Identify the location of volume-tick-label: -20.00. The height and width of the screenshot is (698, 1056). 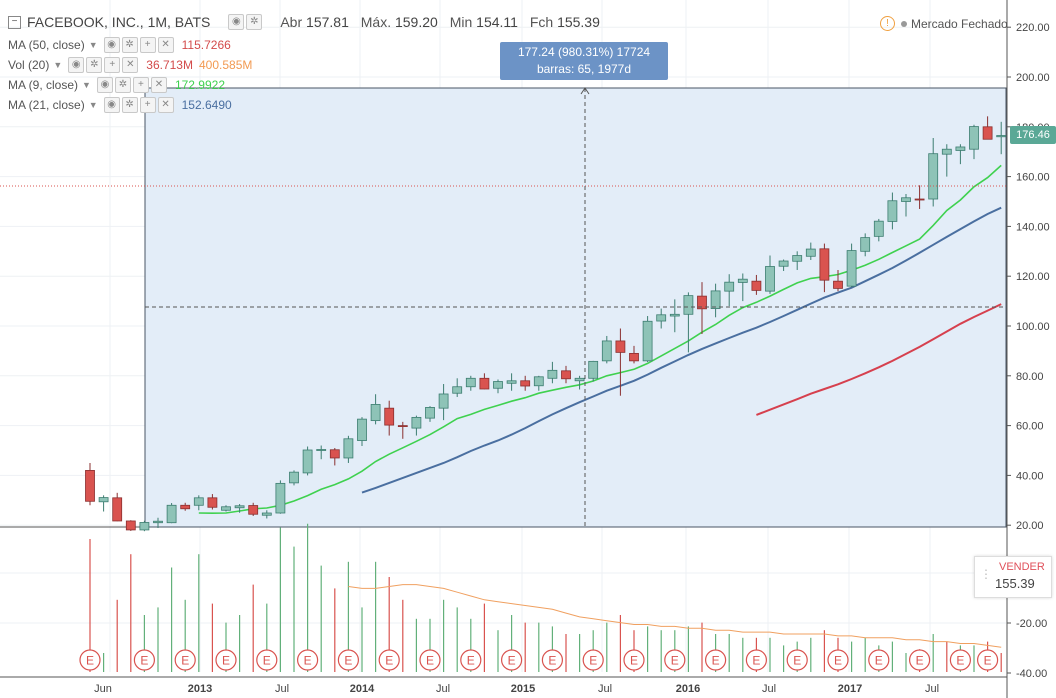
(1031, 624).